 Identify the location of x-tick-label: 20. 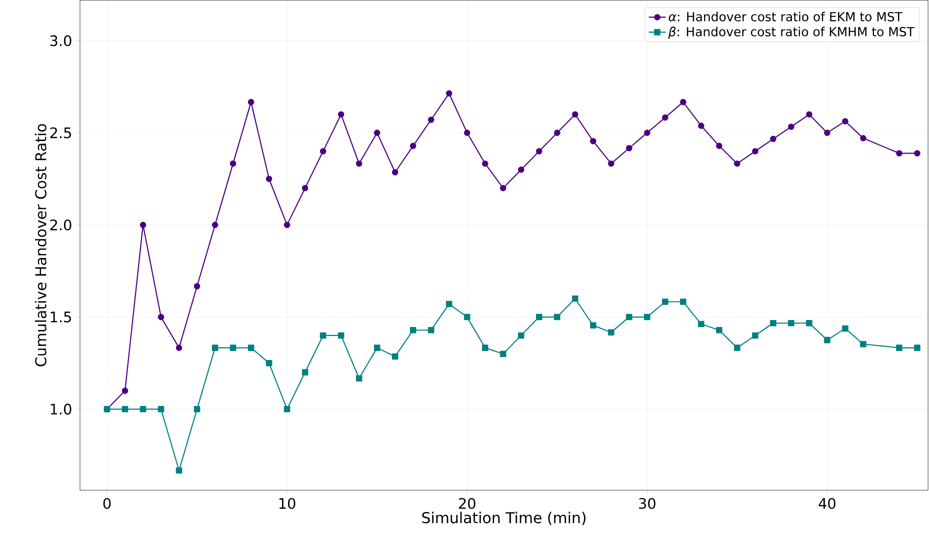
(467, 503).